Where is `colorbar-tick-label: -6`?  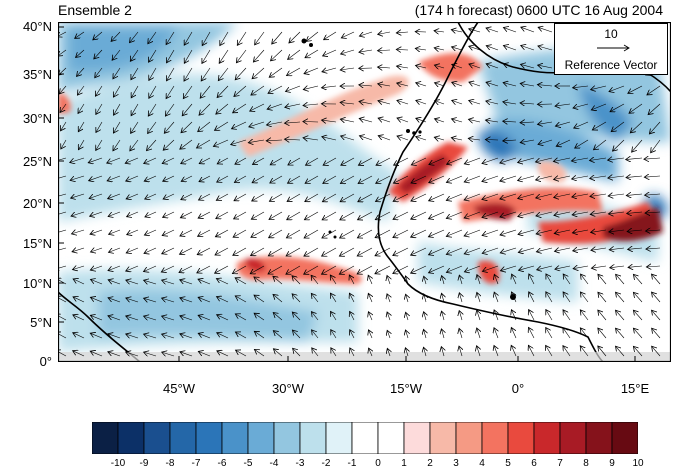
colorbar-tick-label: -6 is located at coordinates (222, 463).